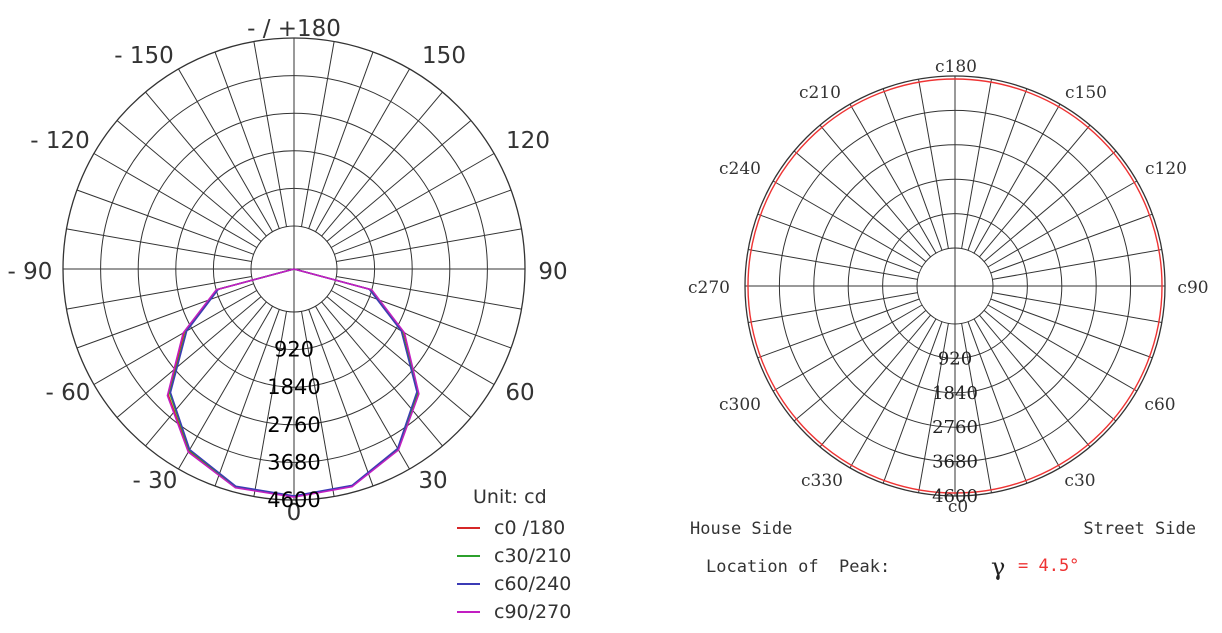 The width and height of the screenshot is (1222, 633). I want to click on radial-tick-label: 4600, so click(293, 500).